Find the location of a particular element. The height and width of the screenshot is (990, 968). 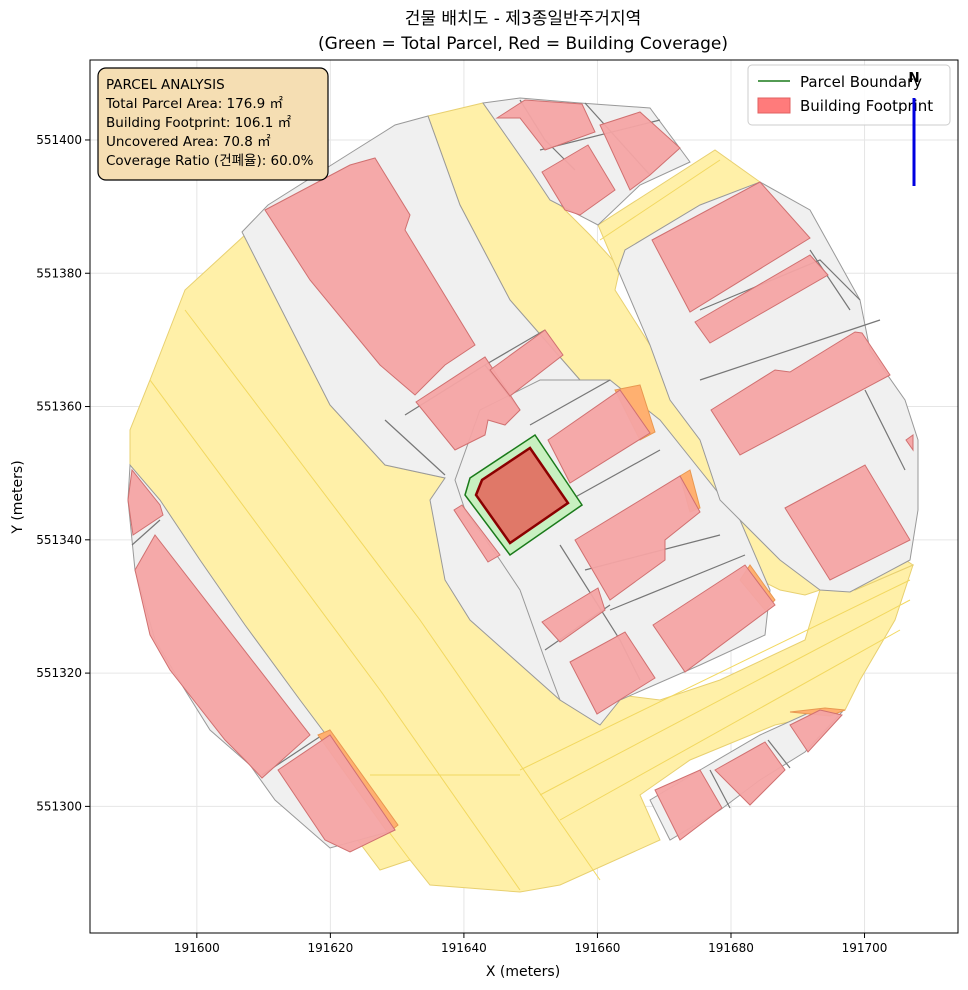

legend-building-swatch is located at coordinates (774, 105).